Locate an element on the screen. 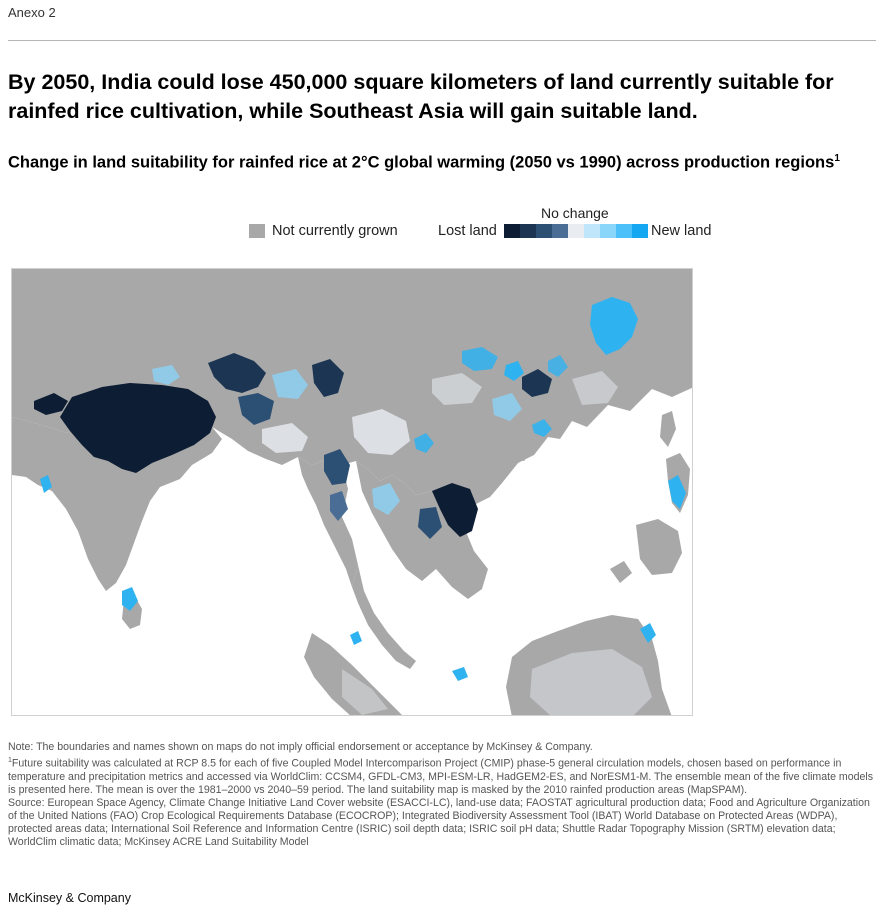 Image resolution: width=884 pixels, height=908 pixels. legend-not-grown-label: Not currently grown is located at coordinates (335, 231).